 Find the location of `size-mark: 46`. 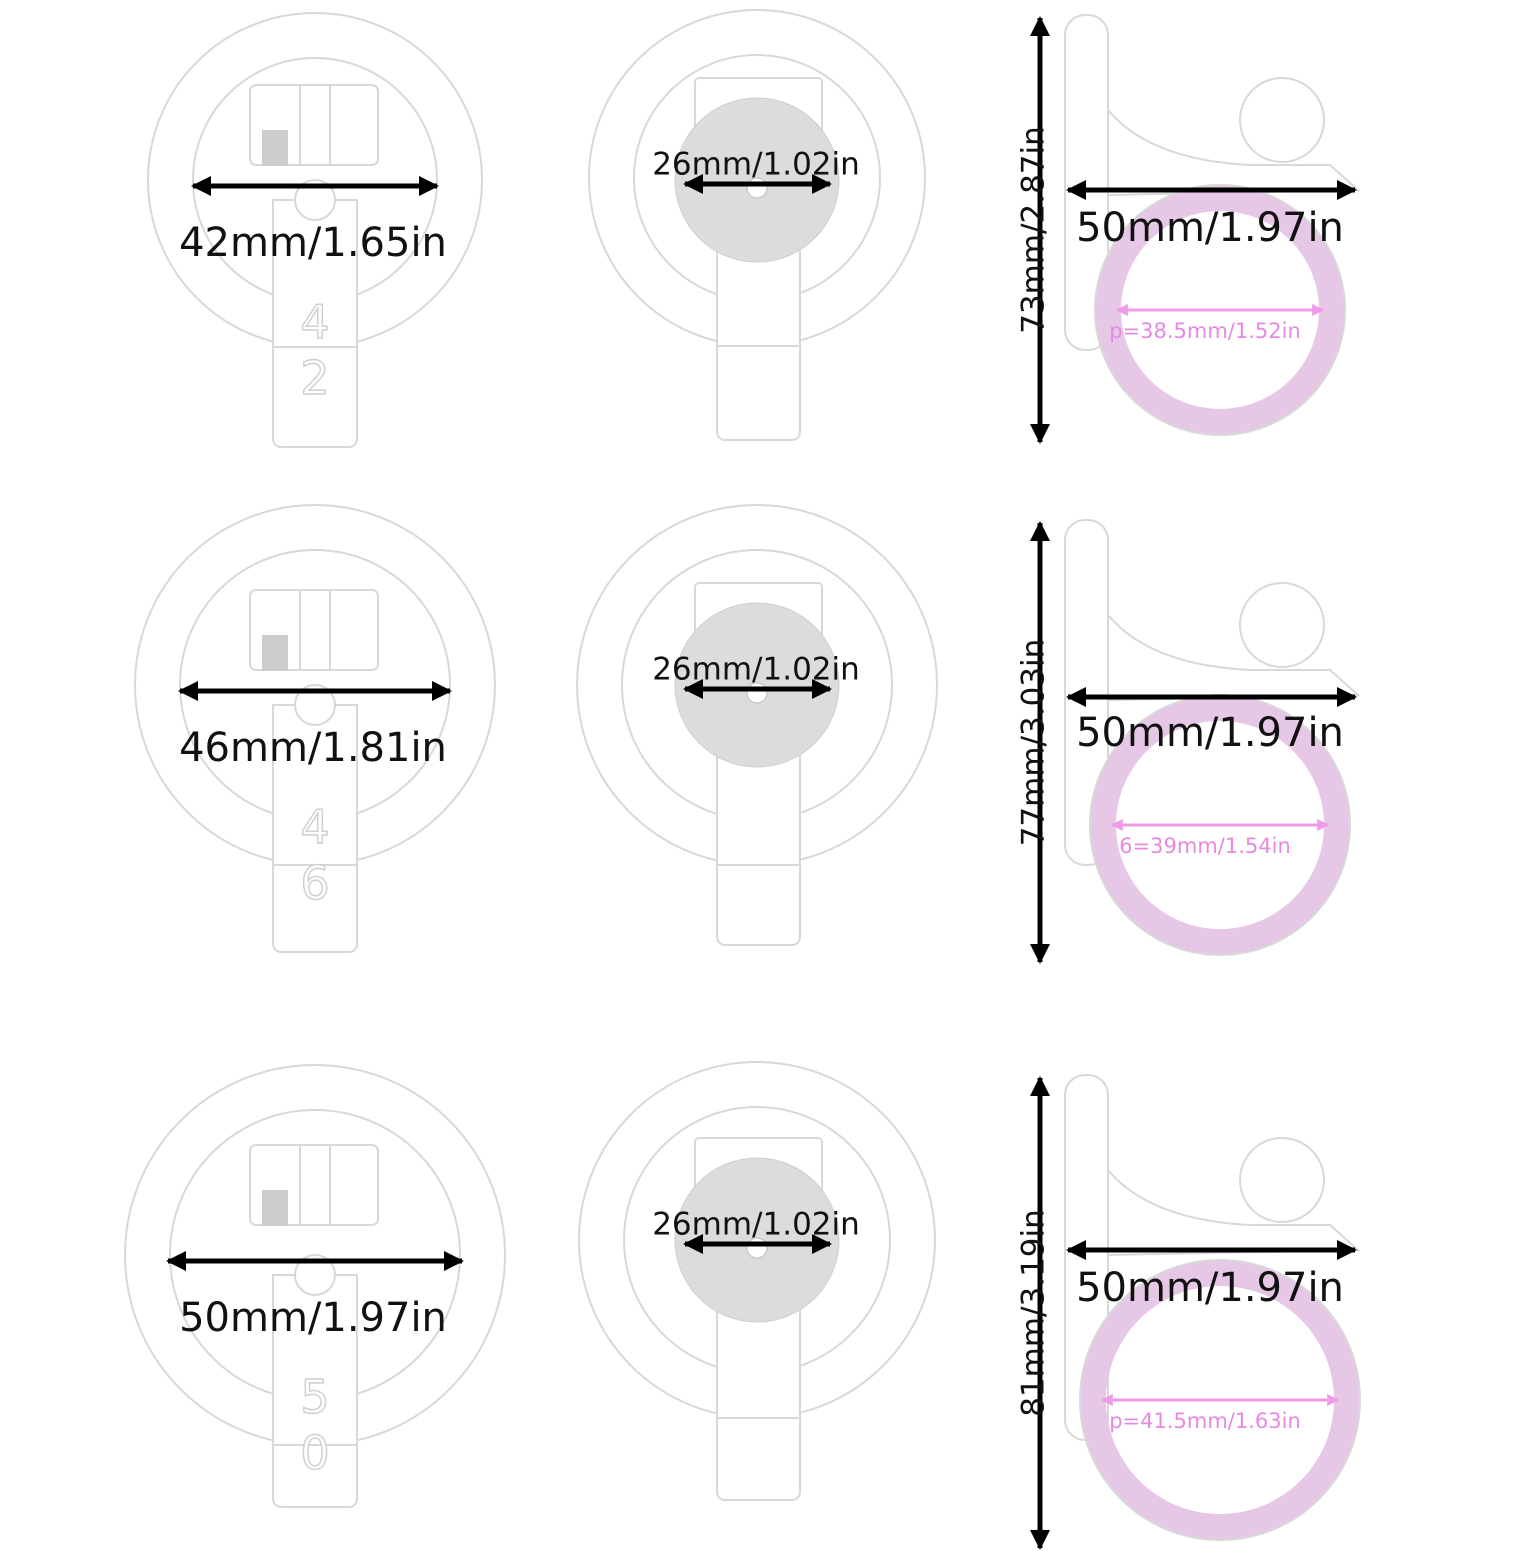

size-mark: 46 is located at coordinates (315, 856).